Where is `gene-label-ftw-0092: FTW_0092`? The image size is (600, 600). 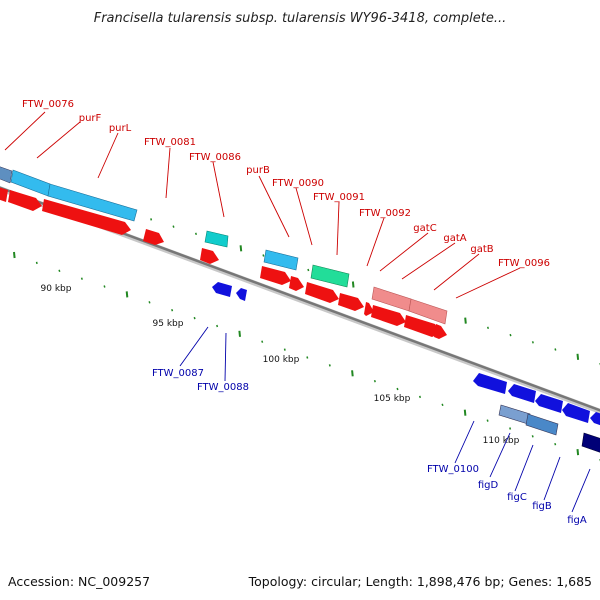 gene-label-ftw-0092: FTW_0092 is located at coordinates (385, 213).